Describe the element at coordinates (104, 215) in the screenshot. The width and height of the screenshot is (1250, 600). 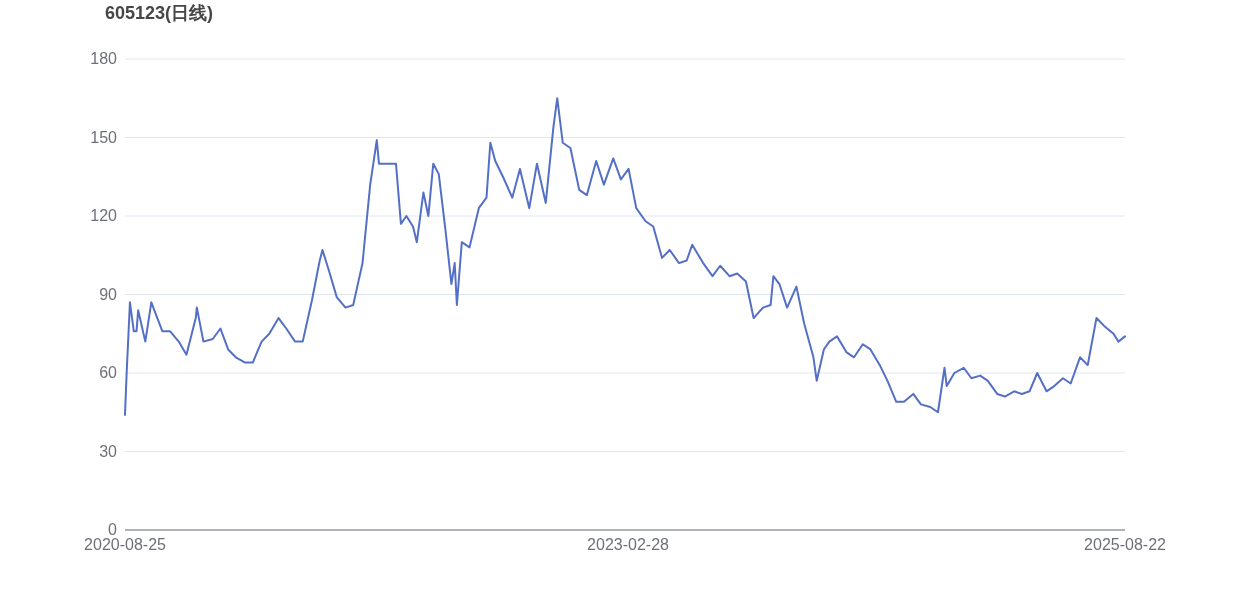
I see `y-tick-label: 120` at that location.